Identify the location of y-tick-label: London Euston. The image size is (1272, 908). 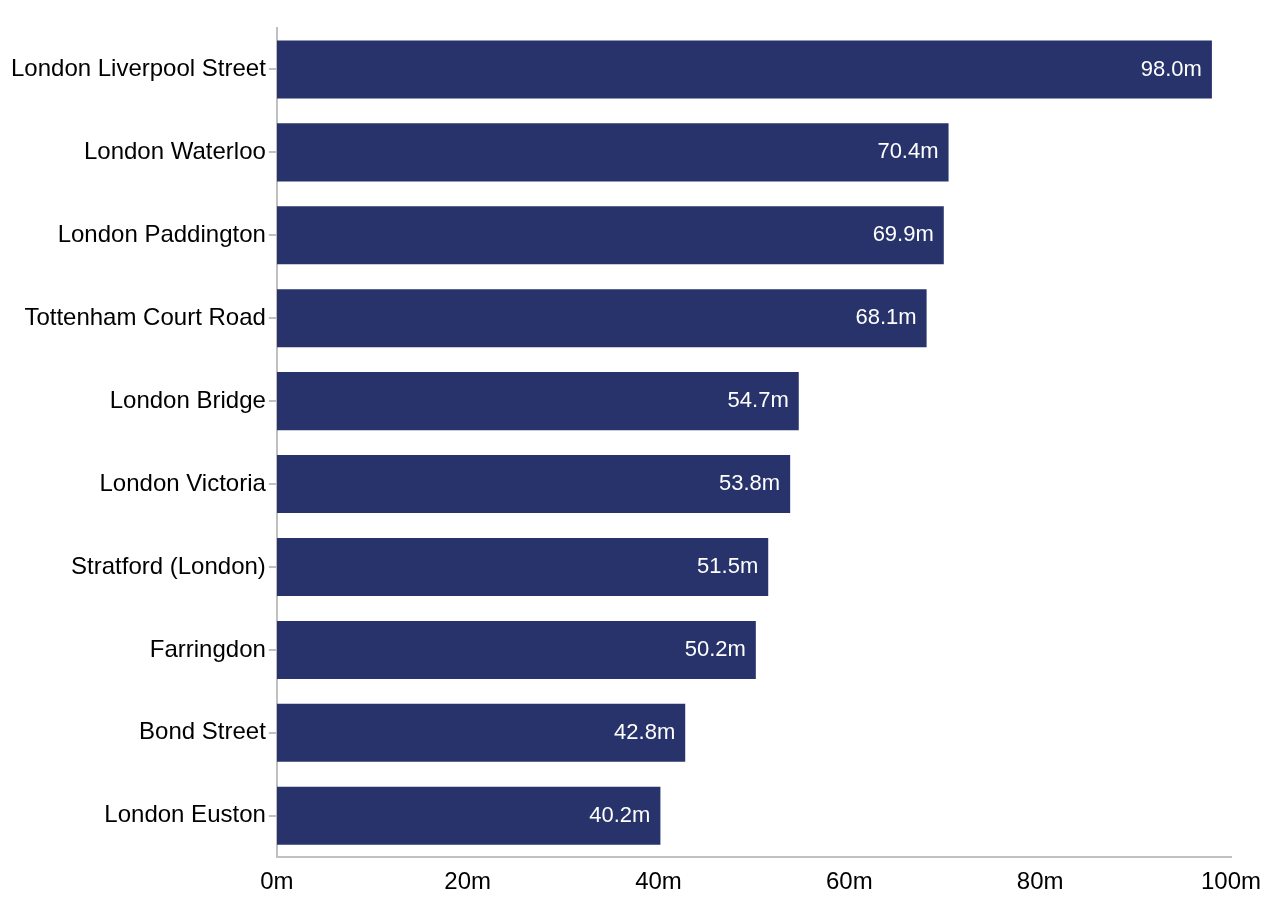
(185, 814).